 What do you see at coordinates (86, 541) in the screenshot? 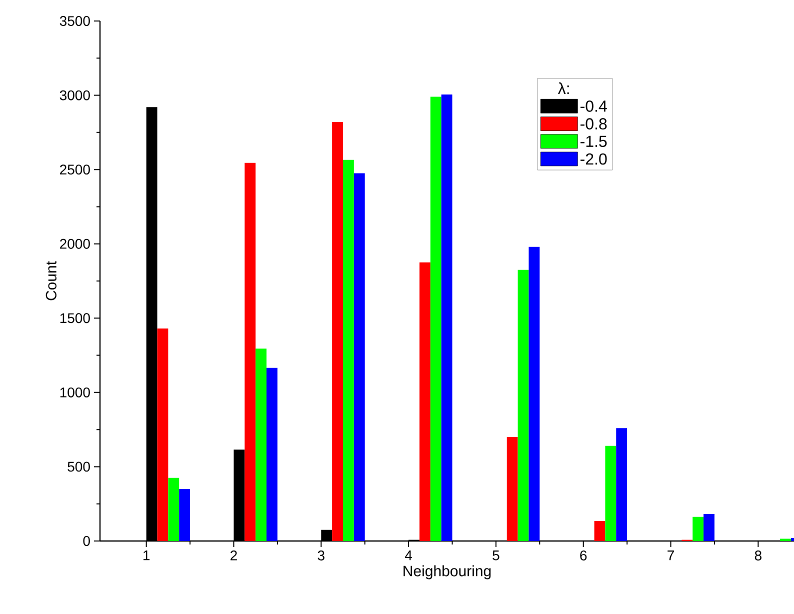
I see `y-tick-label: 0` at bounding box center [86, 541].